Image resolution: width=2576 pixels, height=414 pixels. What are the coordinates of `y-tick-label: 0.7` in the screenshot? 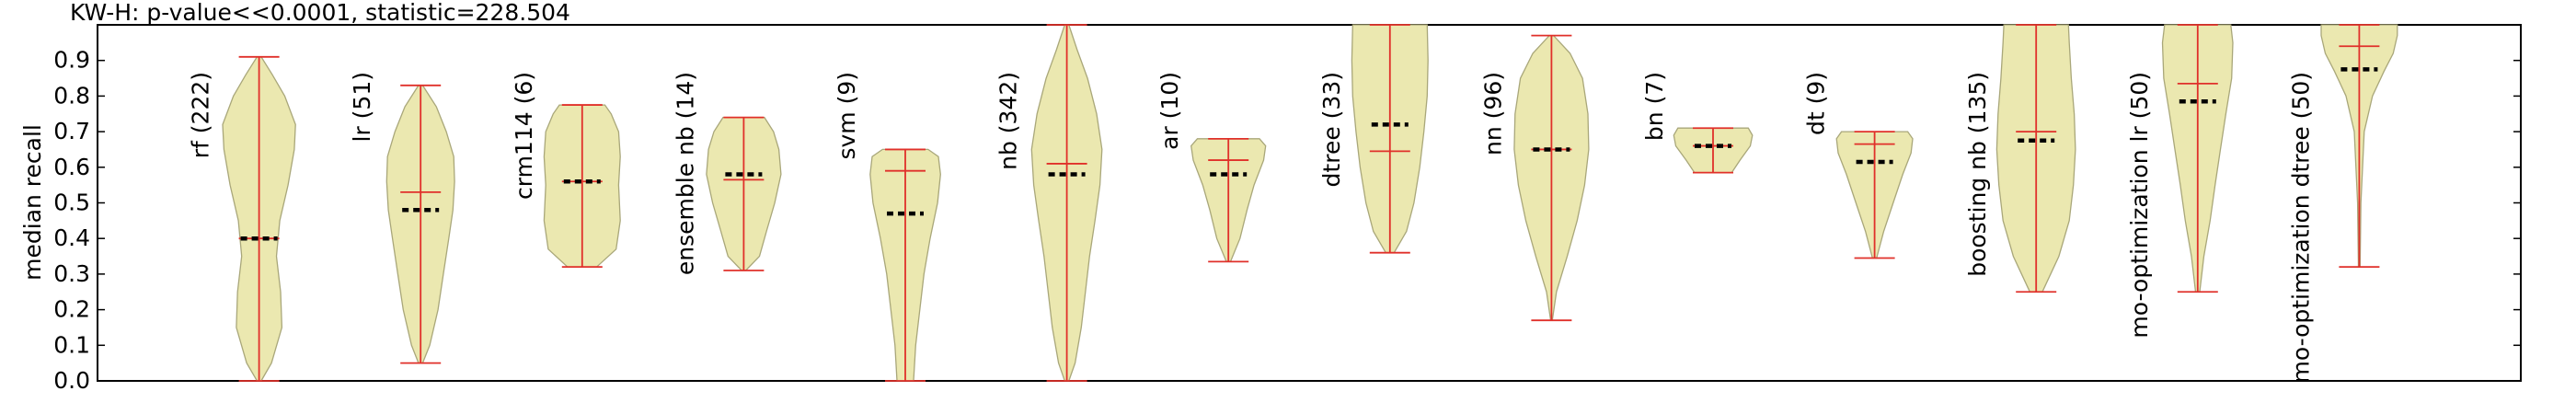 It's located at (71, 131).